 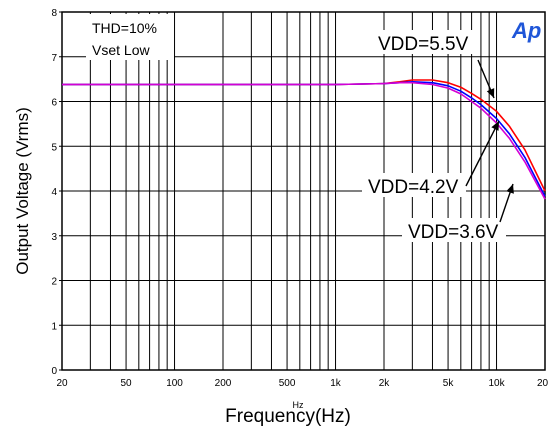 What do you see at coordinates (490, 93) in the screenshot?
I see `arrow-vdd-5-5v-head` at bounding box center [490, 93].